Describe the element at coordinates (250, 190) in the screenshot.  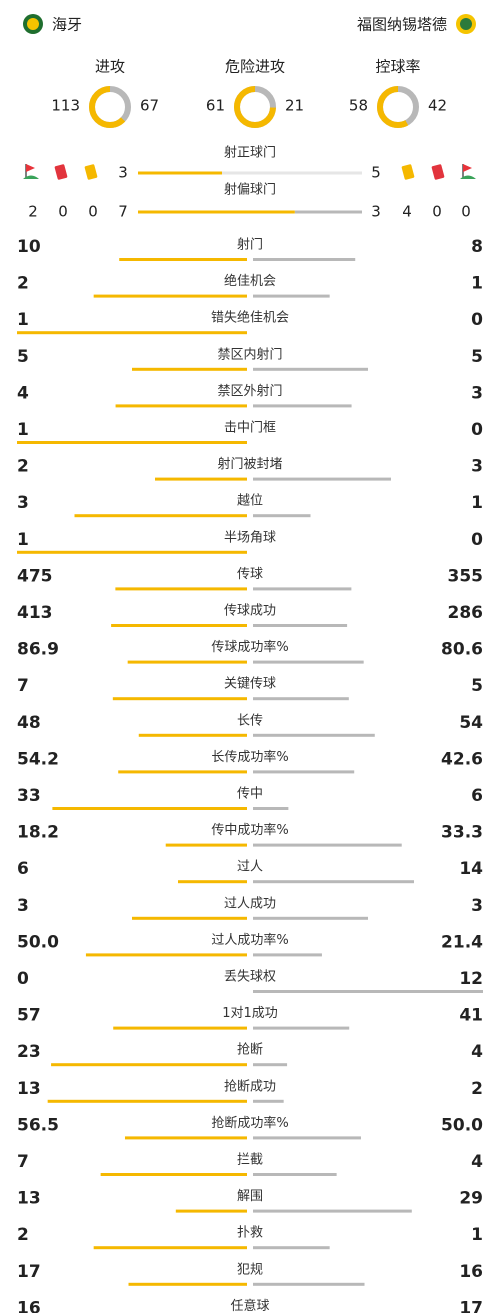
I see `shots-label: 射偏球门` at that location.